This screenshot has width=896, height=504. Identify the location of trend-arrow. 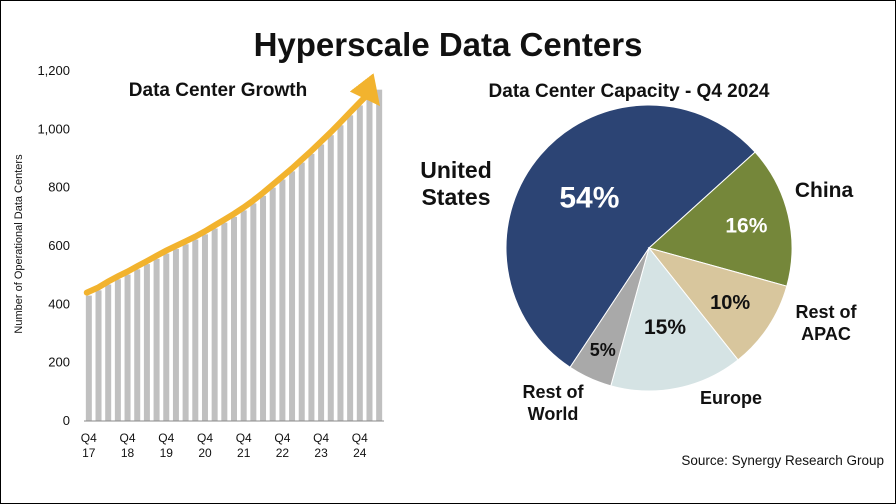
(232, 184).